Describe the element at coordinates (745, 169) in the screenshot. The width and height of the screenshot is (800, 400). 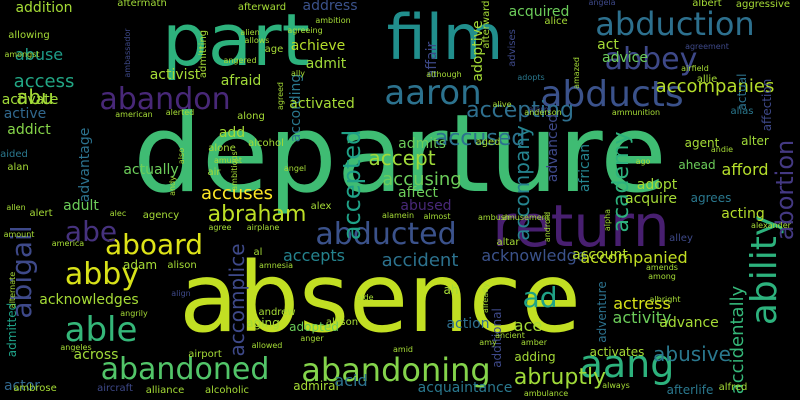
I see `word: afford` at that location.